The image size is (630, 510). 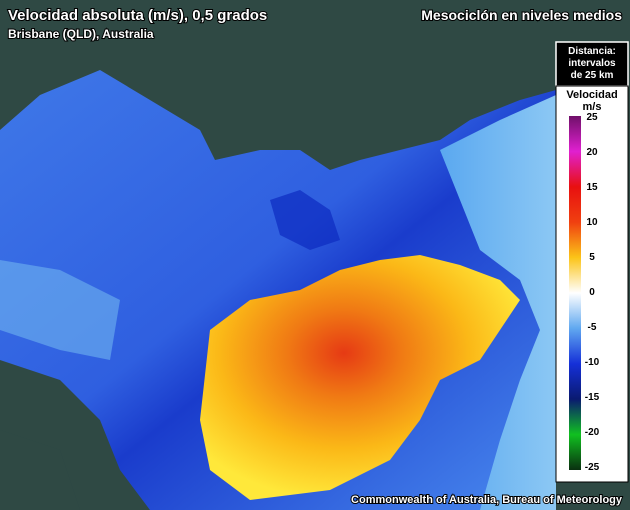 I want to click on legend-unit: m/s, so click(x=592, y=107).